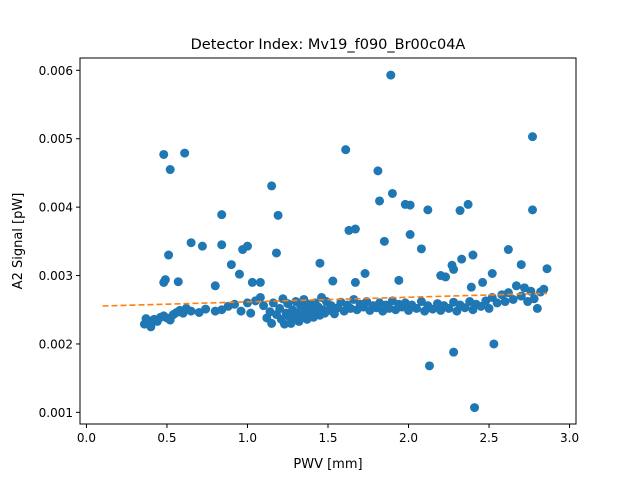  I want to click on x-tick-label: 1.0, so click(247, 438).